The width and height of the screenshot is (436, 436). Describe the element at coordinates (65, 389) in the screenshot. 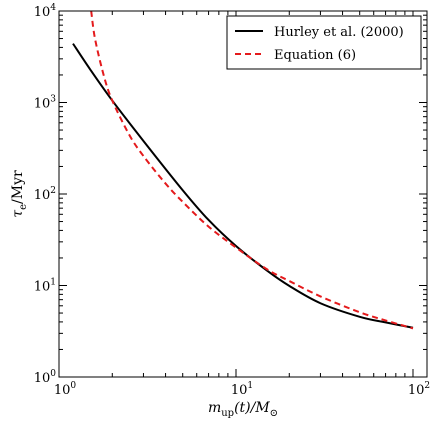

I see `x-tick-label: 100` at that location.